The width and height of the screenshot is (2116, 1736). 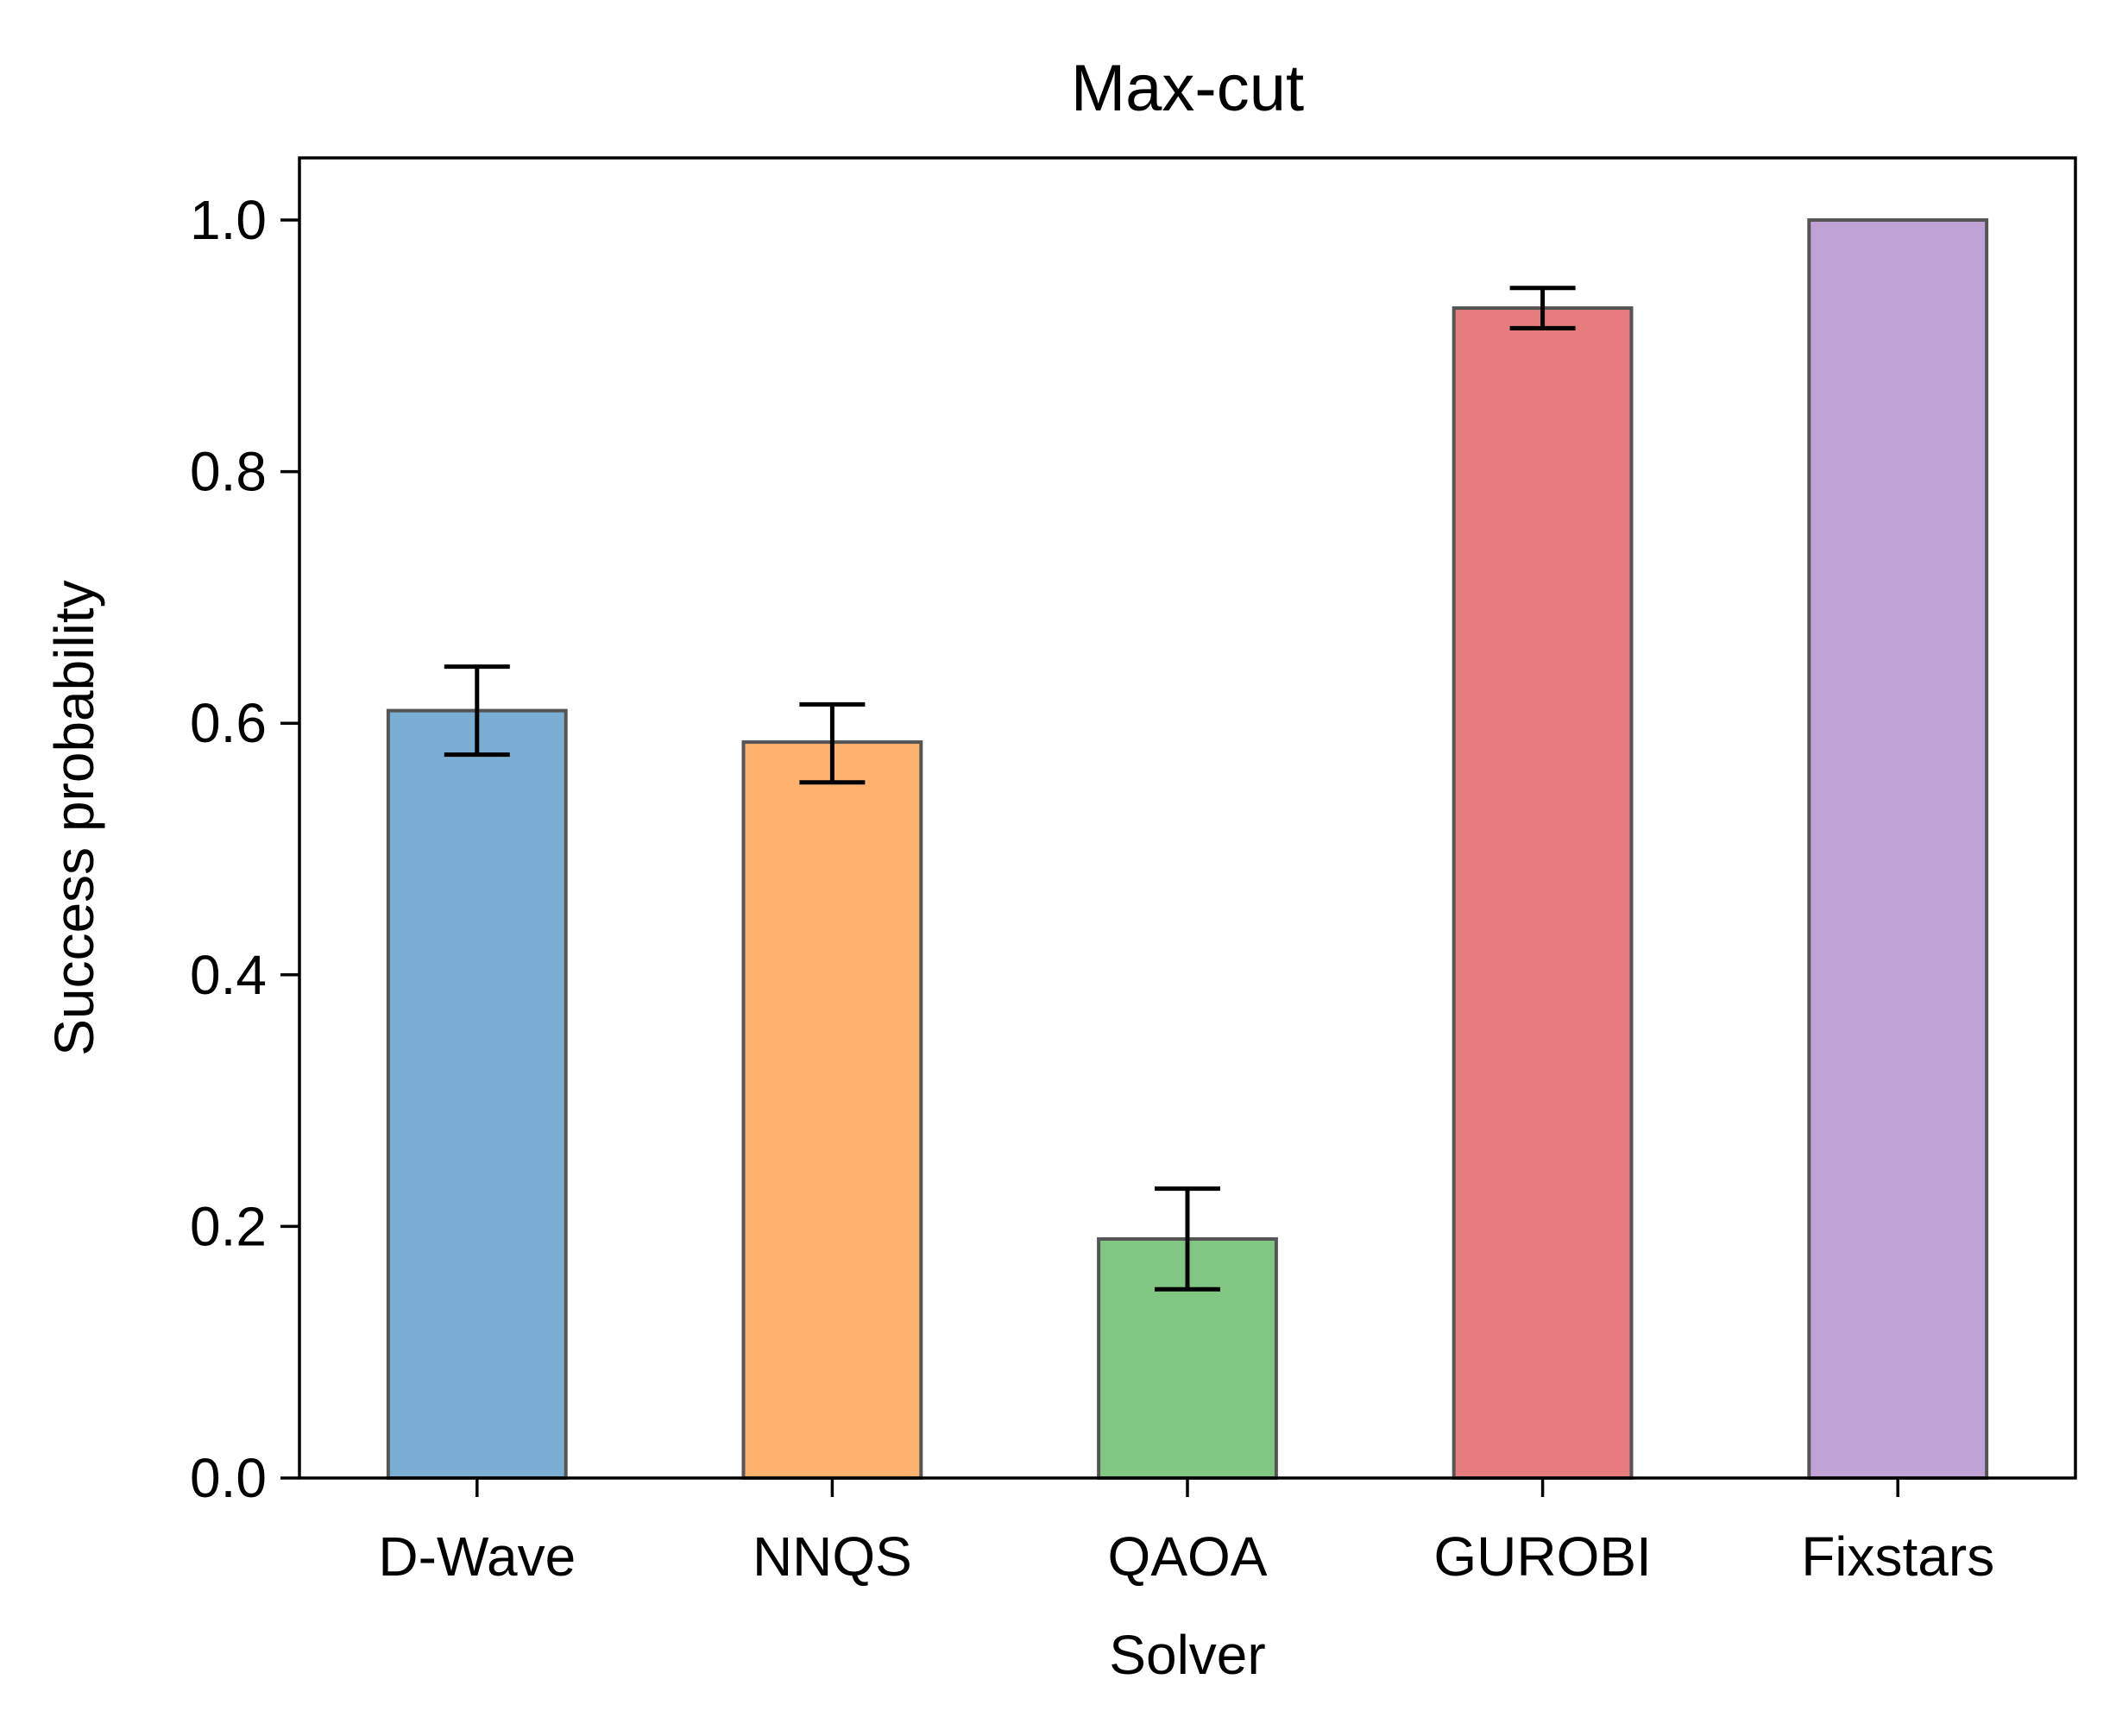 What do you see at coordinates (244, 849) in the screenshot?
I see `y-axis: 0.0 0.2 0.4 0.6 0.8 1.0` at bounding box center [244, 849].